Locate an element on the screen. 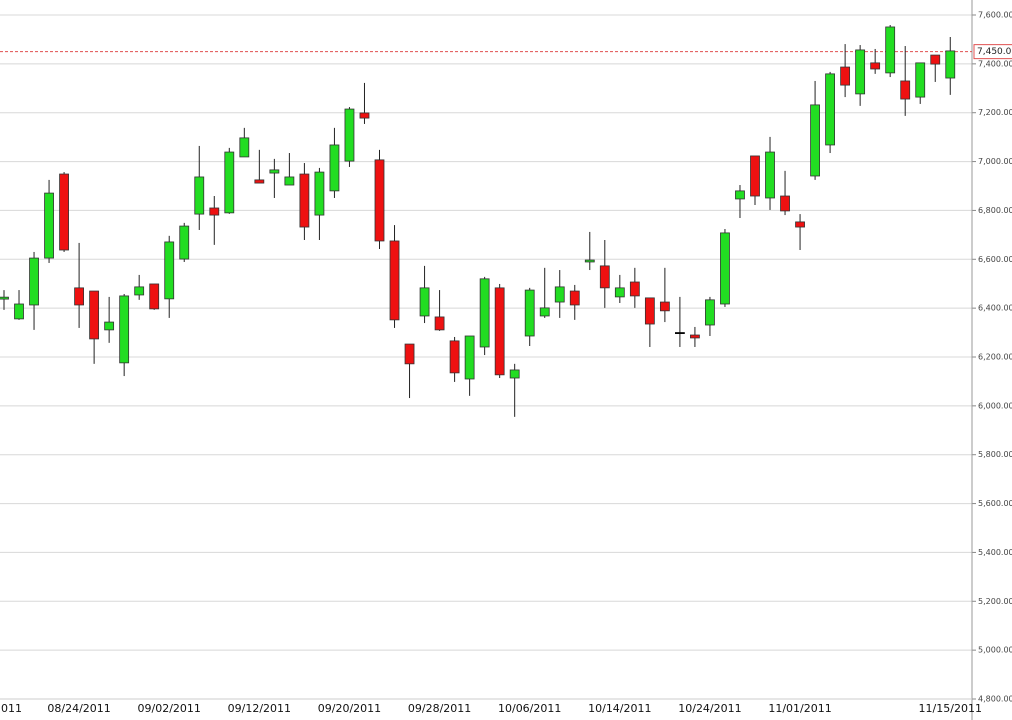 Image resolution: width=1012 pixels, height=720 pixels. y-tick-label: 6,000.00 is located at coordinates (995, 405).